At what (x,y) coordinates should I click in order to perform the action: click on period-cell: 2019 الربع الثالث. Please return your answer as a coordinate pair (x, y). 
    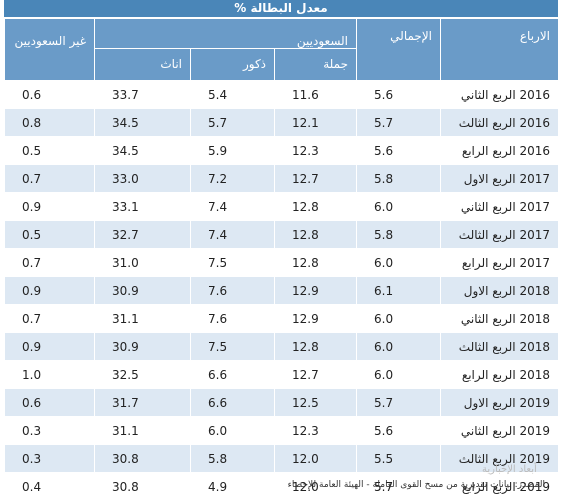
    Looking at the image, I should click on (499, 459).